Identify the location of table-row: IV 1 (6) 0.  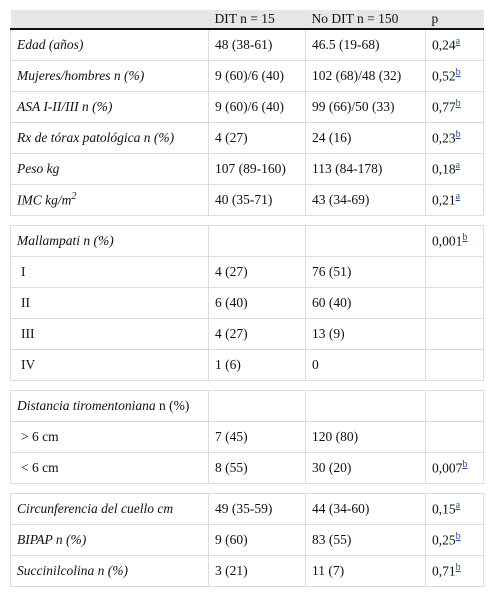
(247, 365).